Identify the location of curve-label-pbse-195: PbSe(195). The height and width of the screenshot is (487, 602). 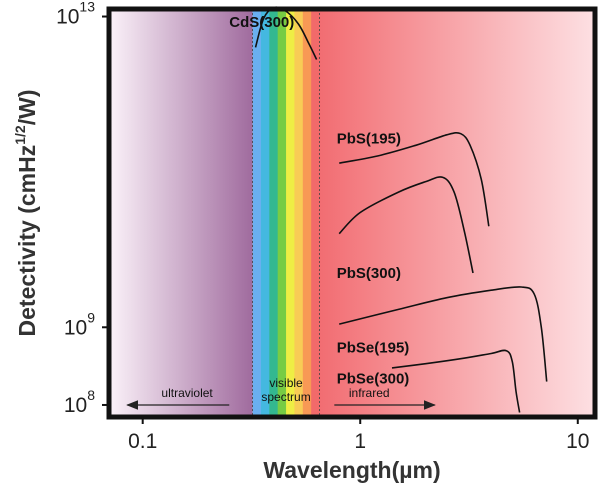
(373, 347).